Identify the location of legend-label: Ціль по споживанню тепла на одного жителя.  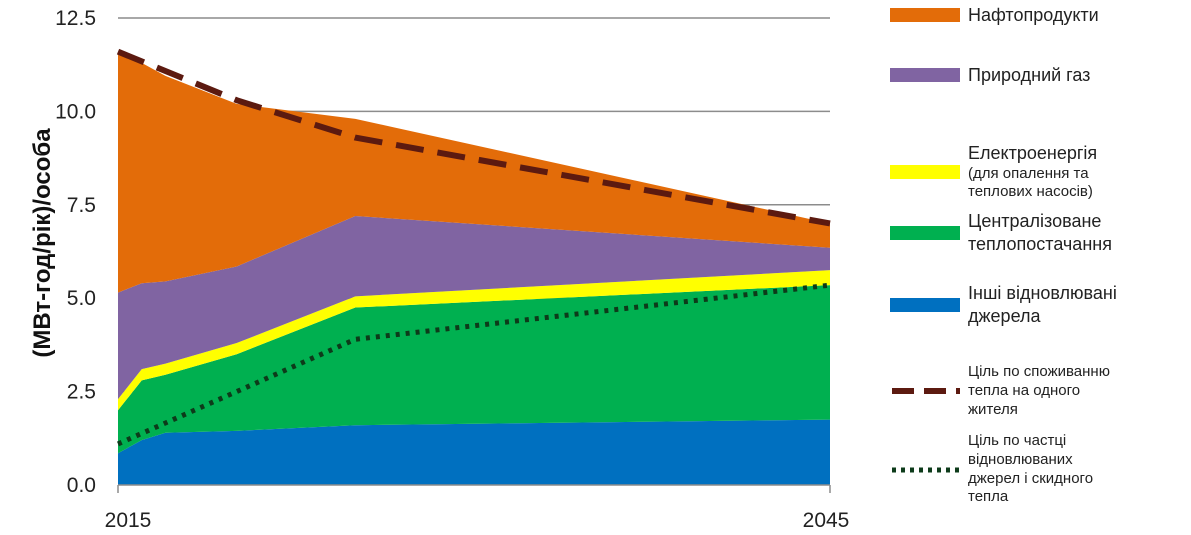
(1039, 391).